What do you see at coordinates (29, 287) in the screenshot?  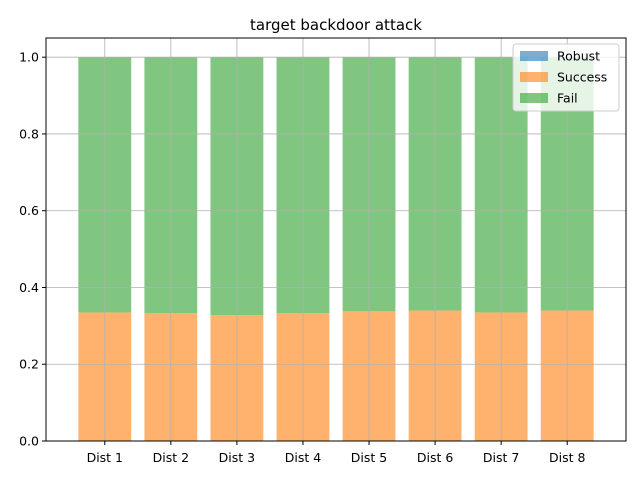 I see `y-tick-label: 0.4` at bounding box center [29, 287].